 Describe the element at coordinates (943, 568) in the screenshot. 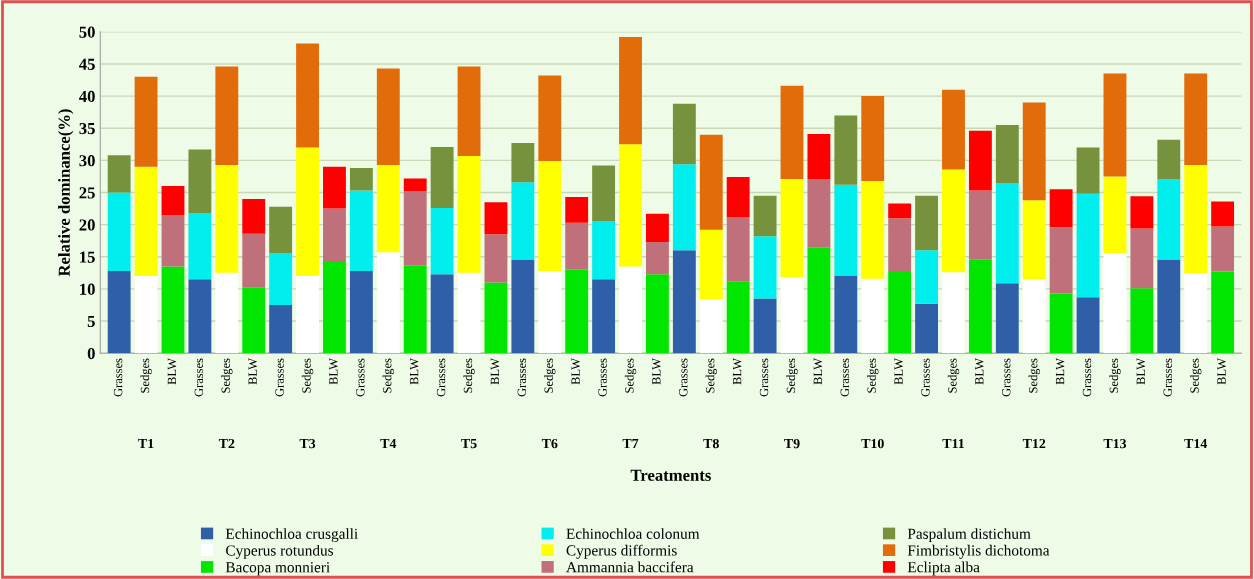

I see `legend-label: Eclipta alba` at that location.